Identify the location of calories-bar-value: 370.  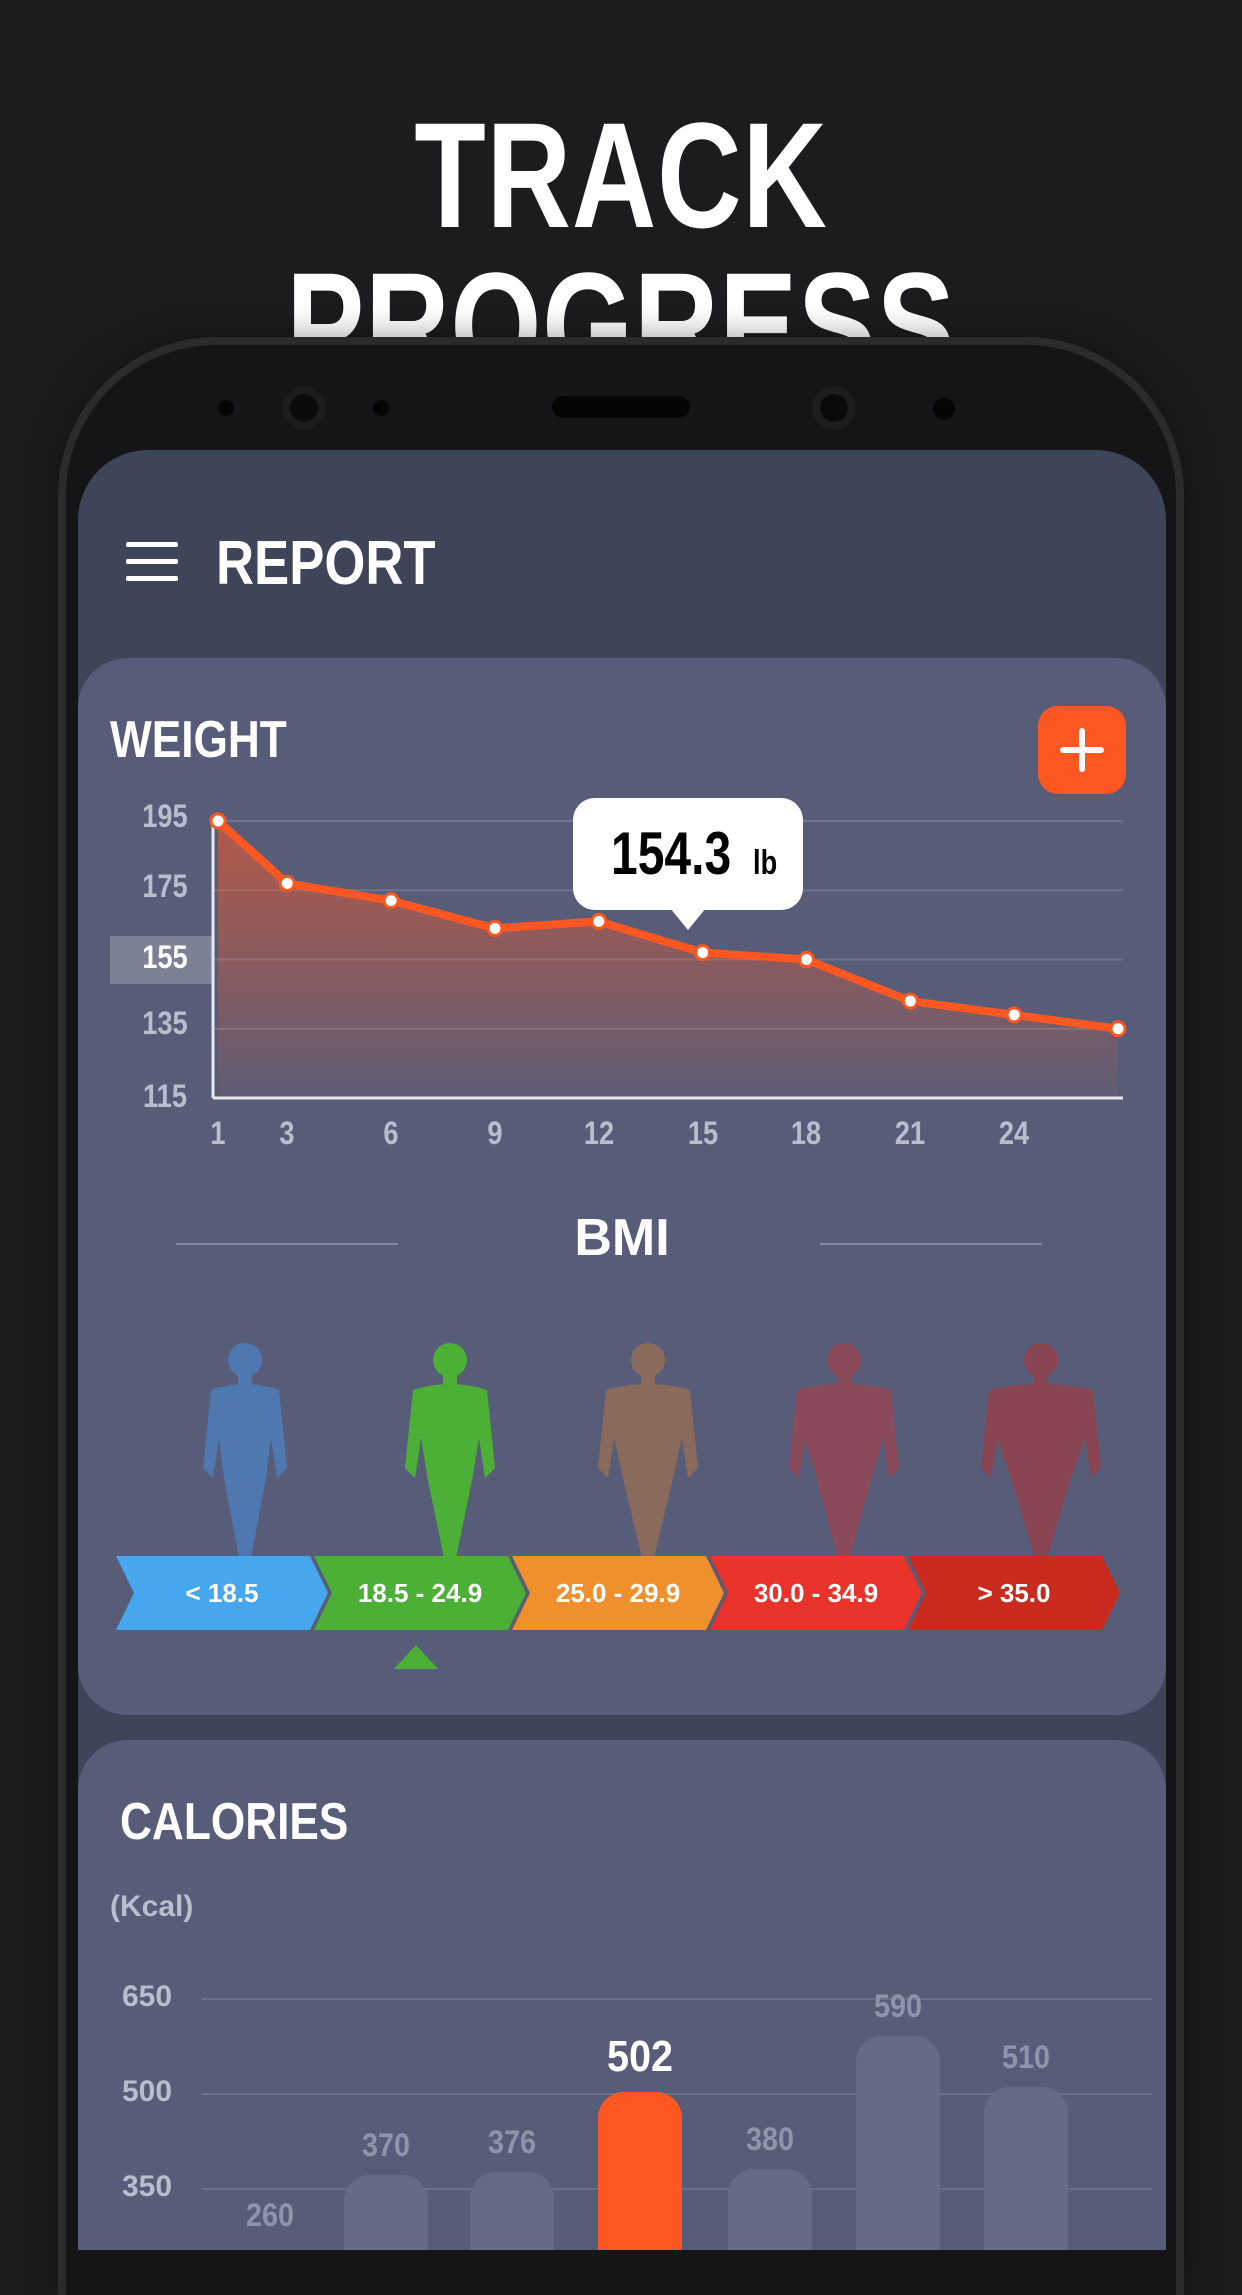
(386, 2145).